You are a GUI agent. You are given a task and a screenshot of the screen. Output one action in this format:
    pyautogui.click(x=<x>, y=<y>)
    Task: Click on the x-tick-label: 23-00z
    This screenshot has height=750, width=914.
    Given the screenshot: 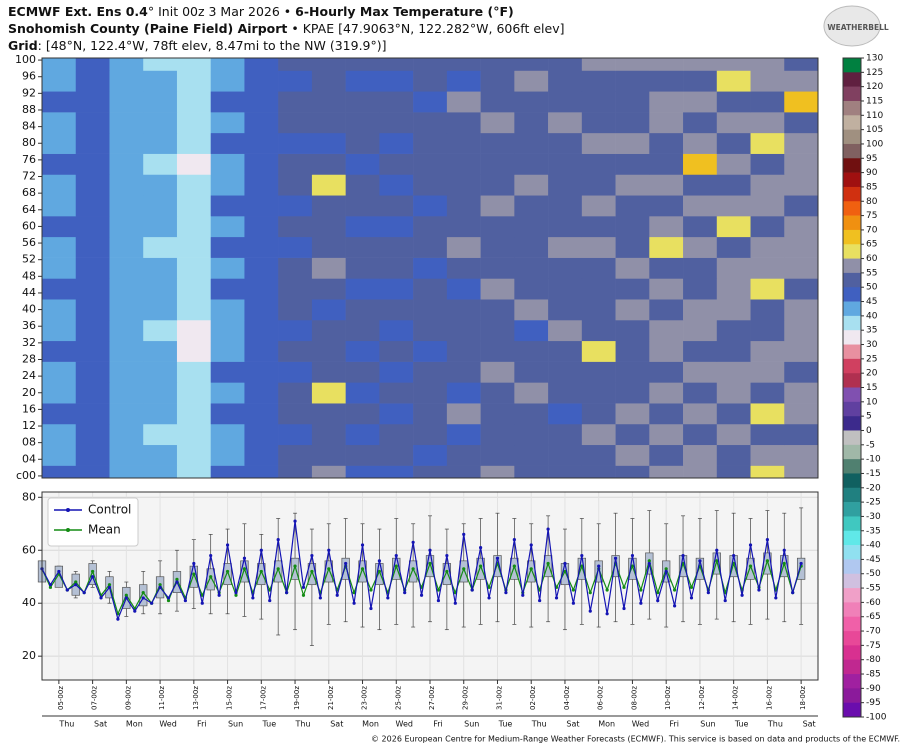 What is the action you would take?
    pyautogui.click(x=365, y=698)
    